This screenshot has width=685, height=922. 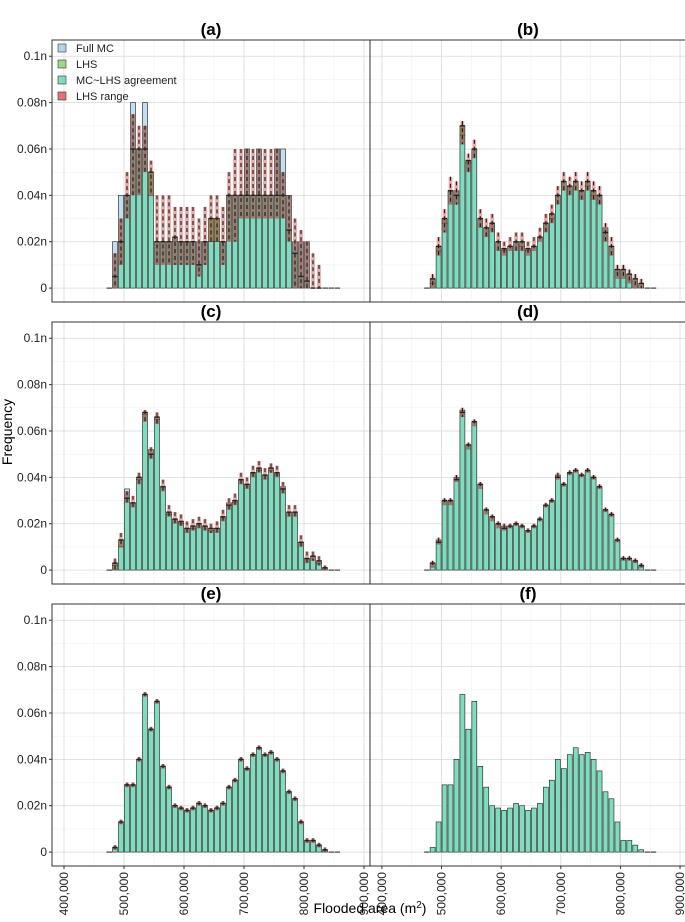 What do you see at coordinates (93, 97) in the screenshot?
I see `legend-item: LHS range` at bounding box center [93, 97].